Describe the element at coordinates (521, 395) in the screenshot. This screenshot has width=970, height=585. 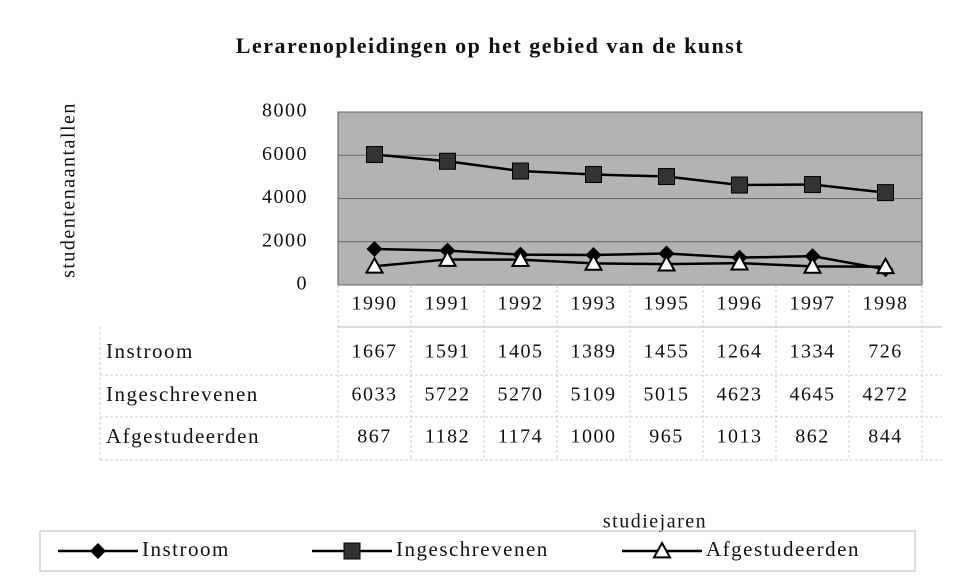
I see `table-cell: 5270` at that location.